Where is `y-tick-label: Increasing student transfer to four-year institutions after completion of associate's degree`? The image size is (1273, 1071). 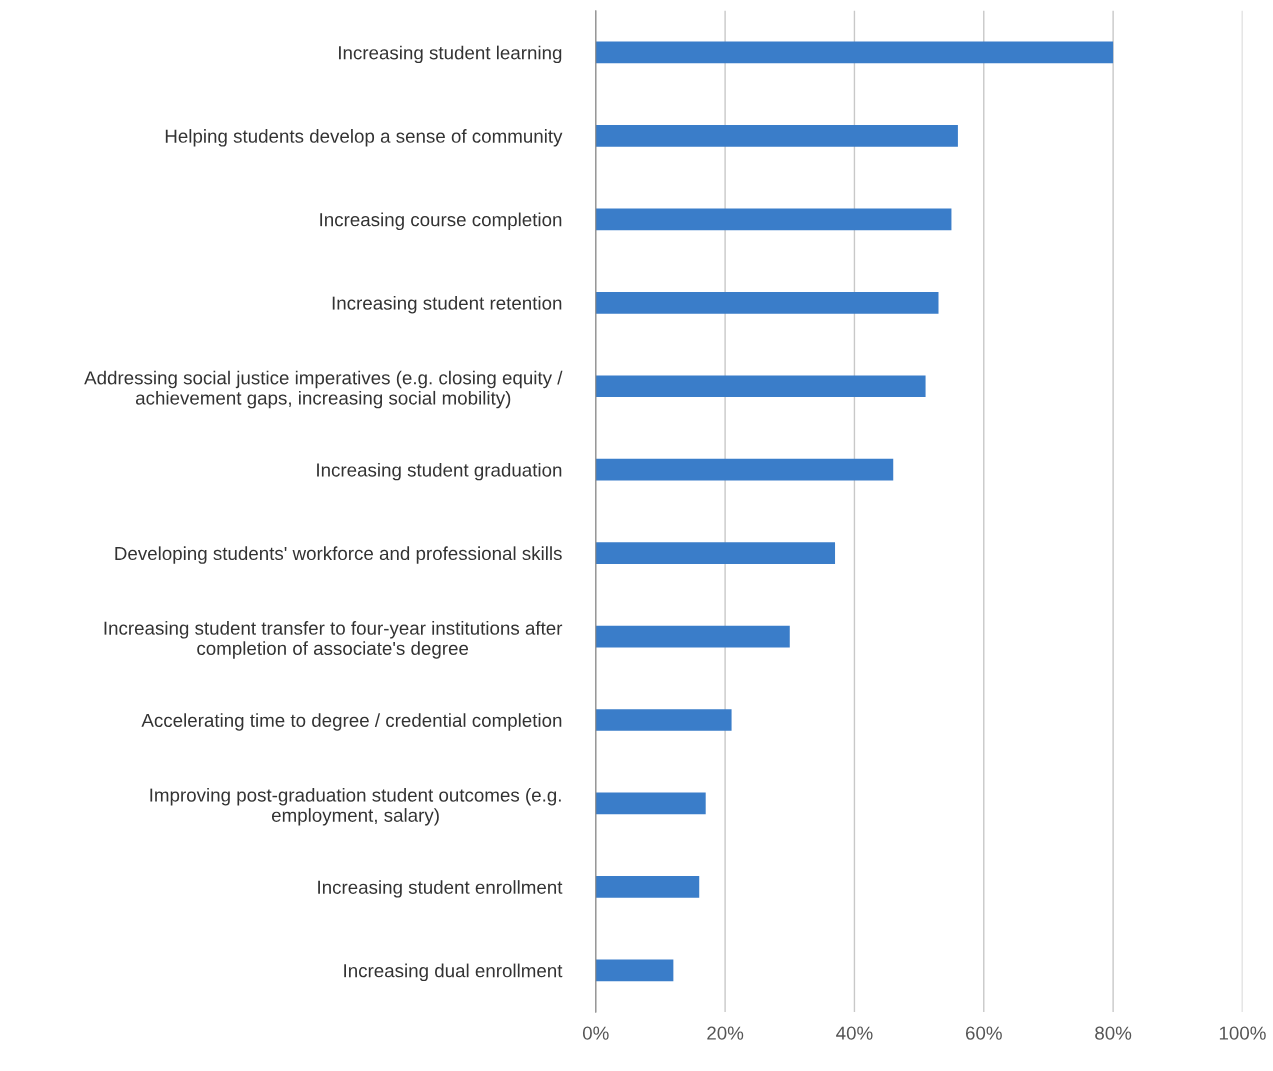
y-tick-label: Increasing student transfer to four-year institutions after completion of associate's degree is located at coordinates (333, 640).